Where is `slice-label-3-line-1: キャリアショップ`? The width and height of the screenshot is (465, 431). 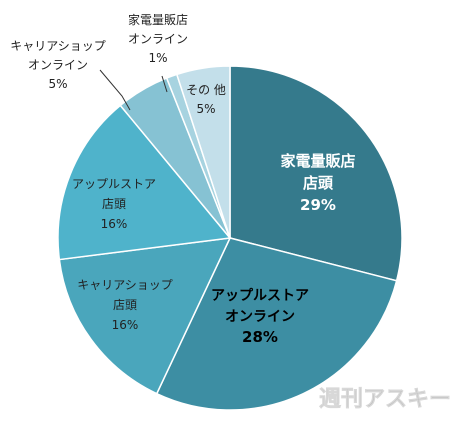
slice-label-3-line-1: キャリアショップ is located at coordinates (125, 285).